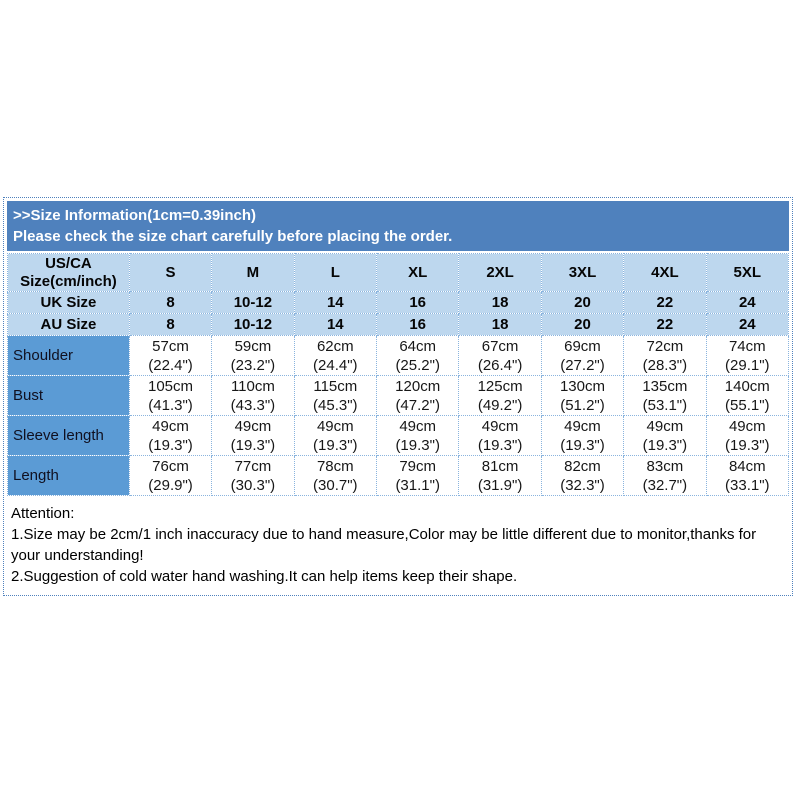  I want to click on cm-value: 64cm, so click(418, 346).